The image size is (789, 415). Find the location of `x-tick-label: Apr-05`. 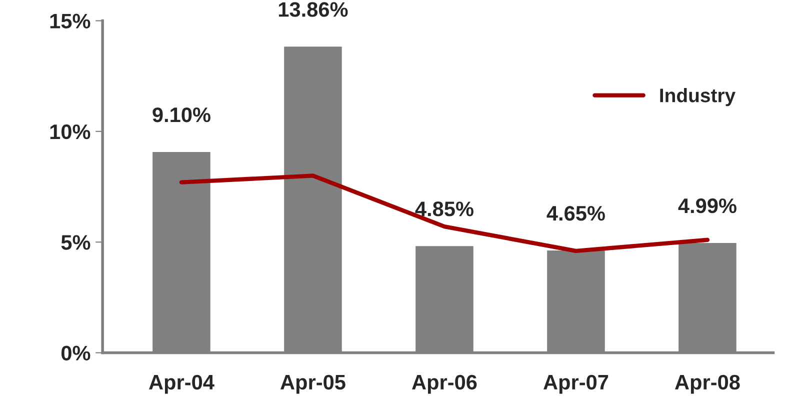

x-tick-label: Apr-05 is located at coordinates (313, 384).